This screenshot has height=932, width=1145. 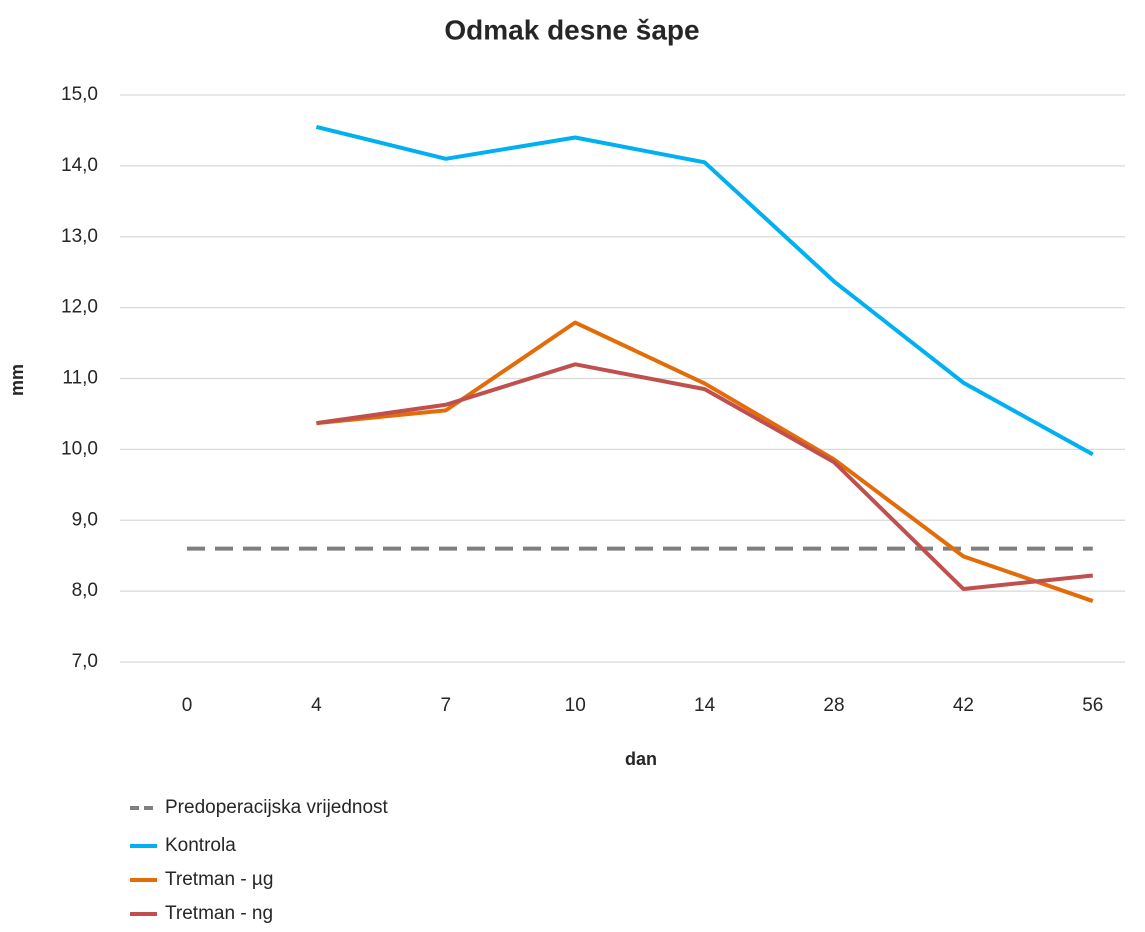 What do you see at coordinates (79, 236) in the screenshot?
I see `y-tick-label: 13,0` at bounding box center [79, 236].